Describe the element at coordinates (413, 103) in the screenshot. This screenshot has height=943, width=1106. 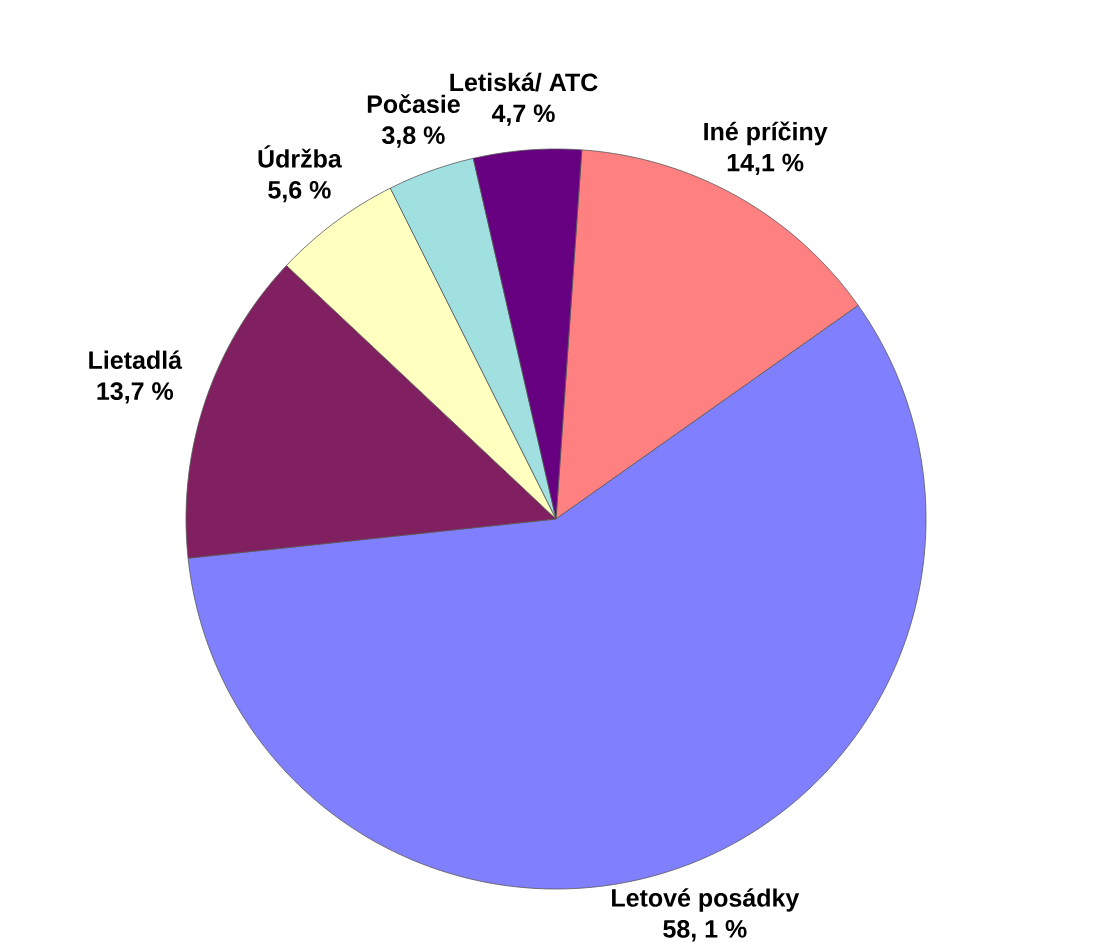
I see `slice-label: Počasie` at that location.